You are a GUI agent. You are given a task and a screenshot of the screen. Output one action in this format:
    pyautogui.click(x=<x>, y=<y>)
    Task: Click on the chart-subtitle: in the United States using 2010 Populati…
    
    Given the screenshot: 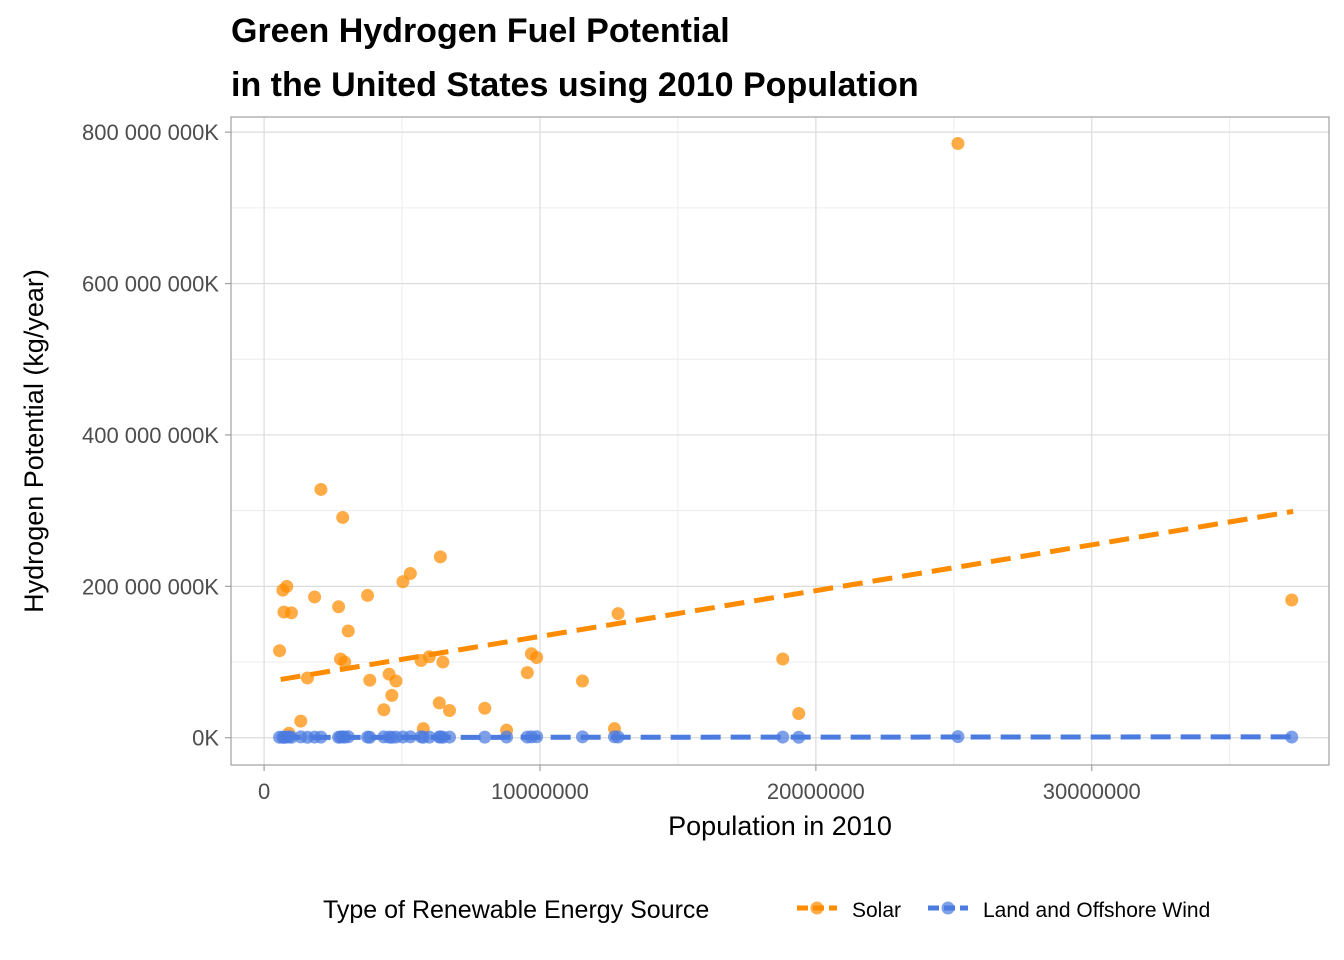 What is the action you would take?
    pyautogui.click(x=575, y=85)
    